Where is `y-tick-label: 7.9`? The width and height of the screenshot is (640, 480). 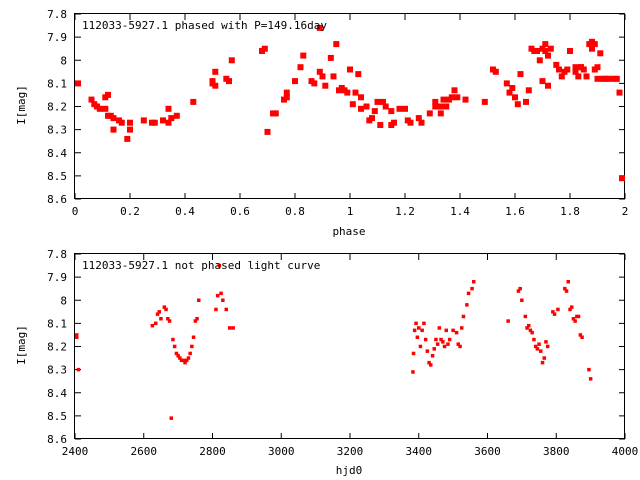
y-tick-label: 7.9 is located at coordinates (57, 277).